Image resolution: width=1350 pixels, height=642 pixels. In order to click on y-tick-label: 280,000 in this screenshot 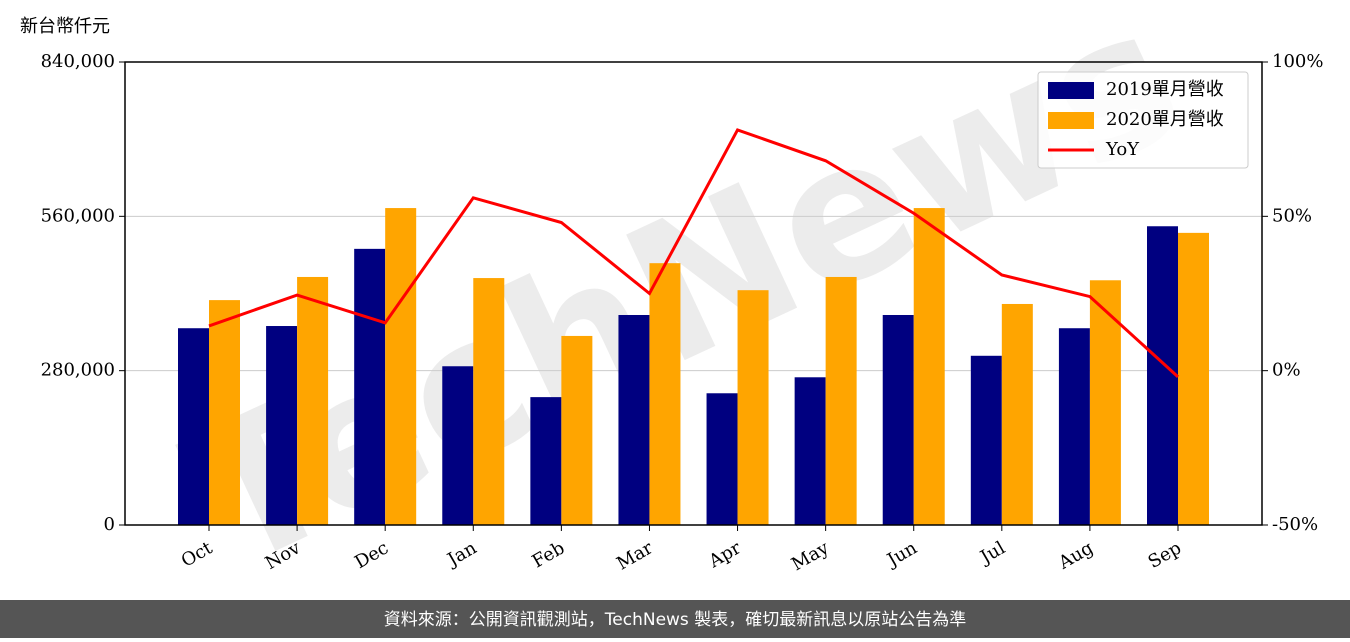, I will do `click(78, 370)`.